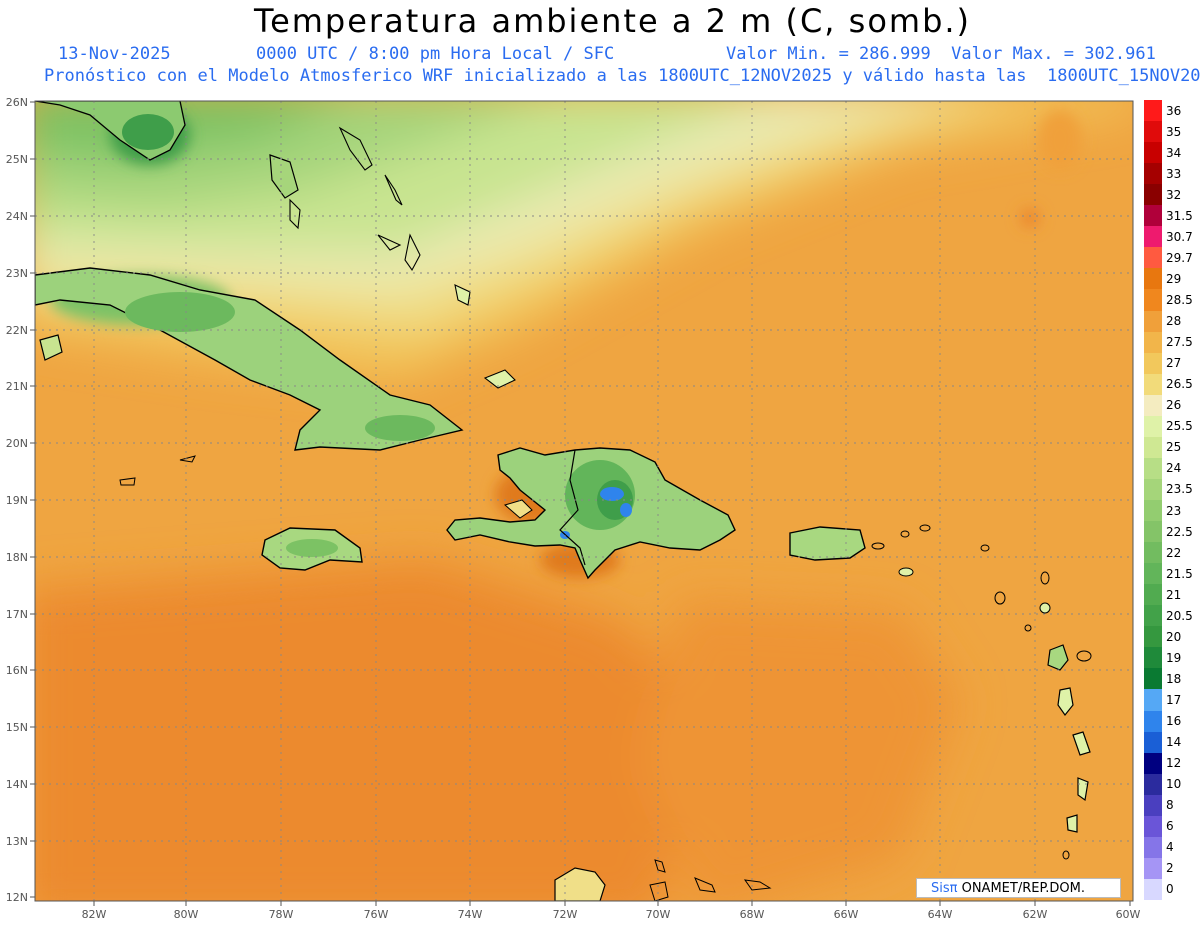 The height and width of the screenshot is (927, 1200). I want to click on lon-label: 76W, so click(376, 914).